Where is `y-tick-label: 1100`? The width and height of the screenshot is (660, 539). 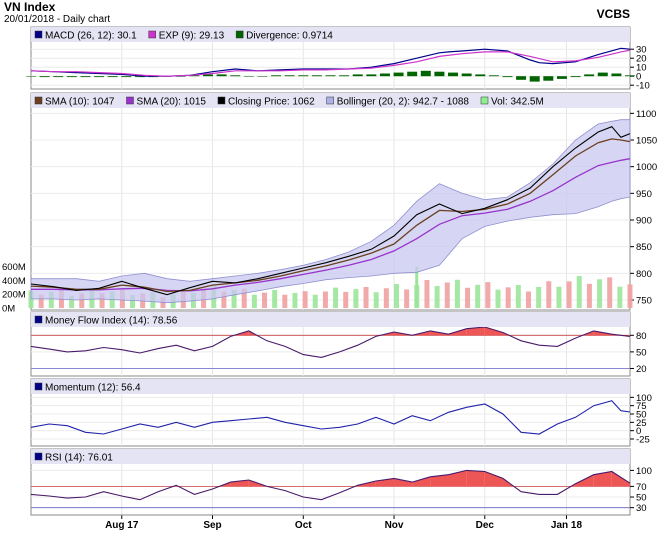 y-tick-label: 1100 is located at coordinates (646, 114).